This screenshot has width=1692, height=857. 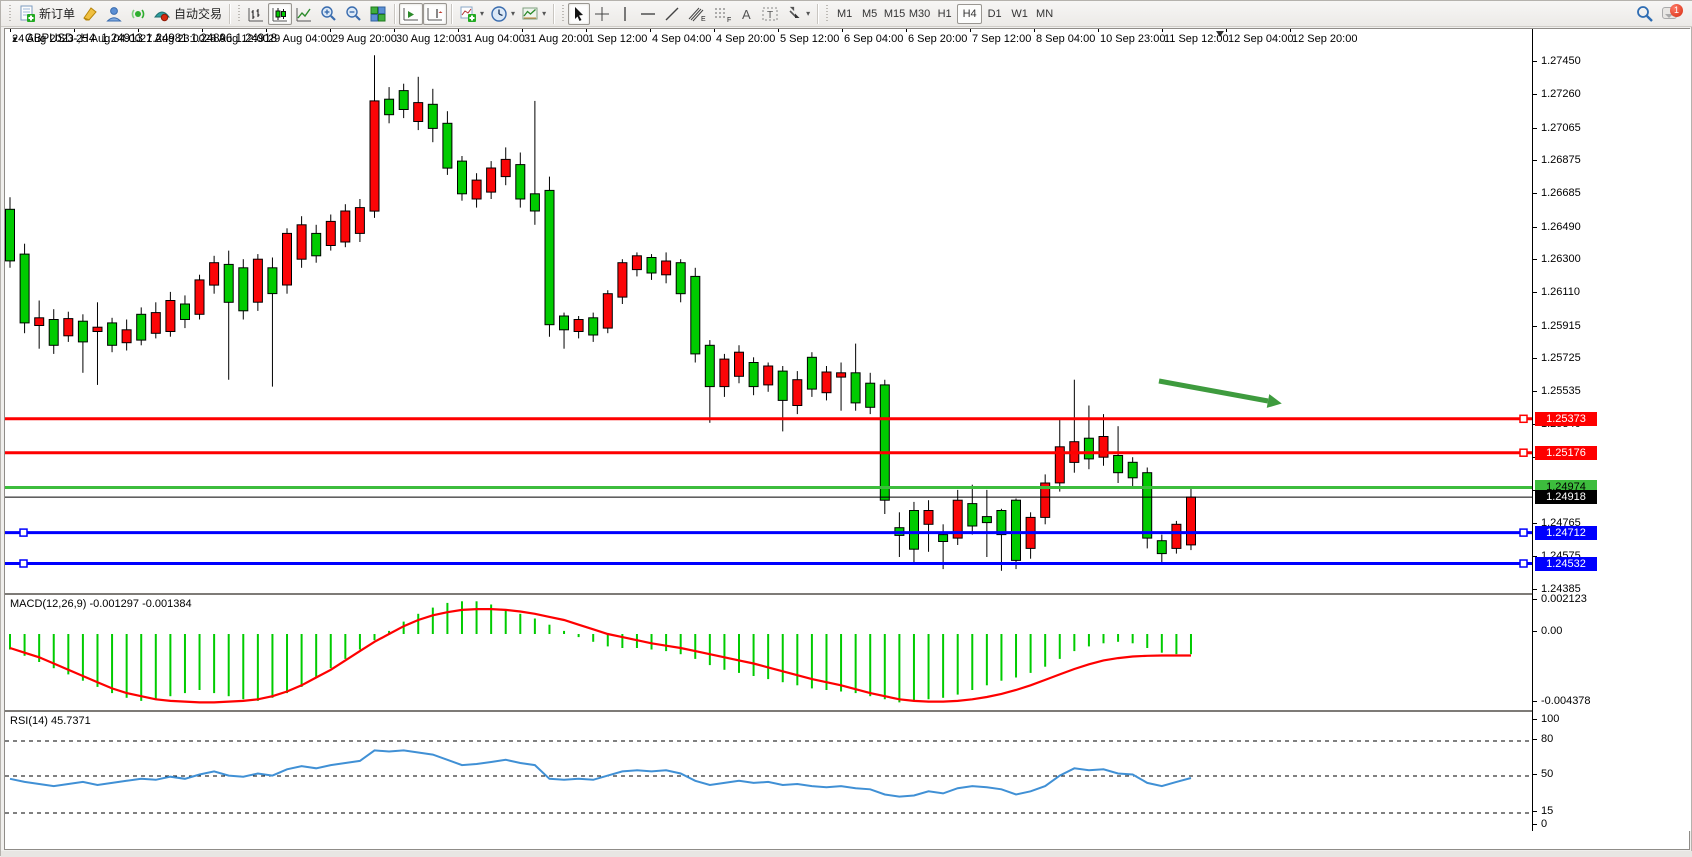 I want to click on tile-windows-button, so click(x=378, y=14).